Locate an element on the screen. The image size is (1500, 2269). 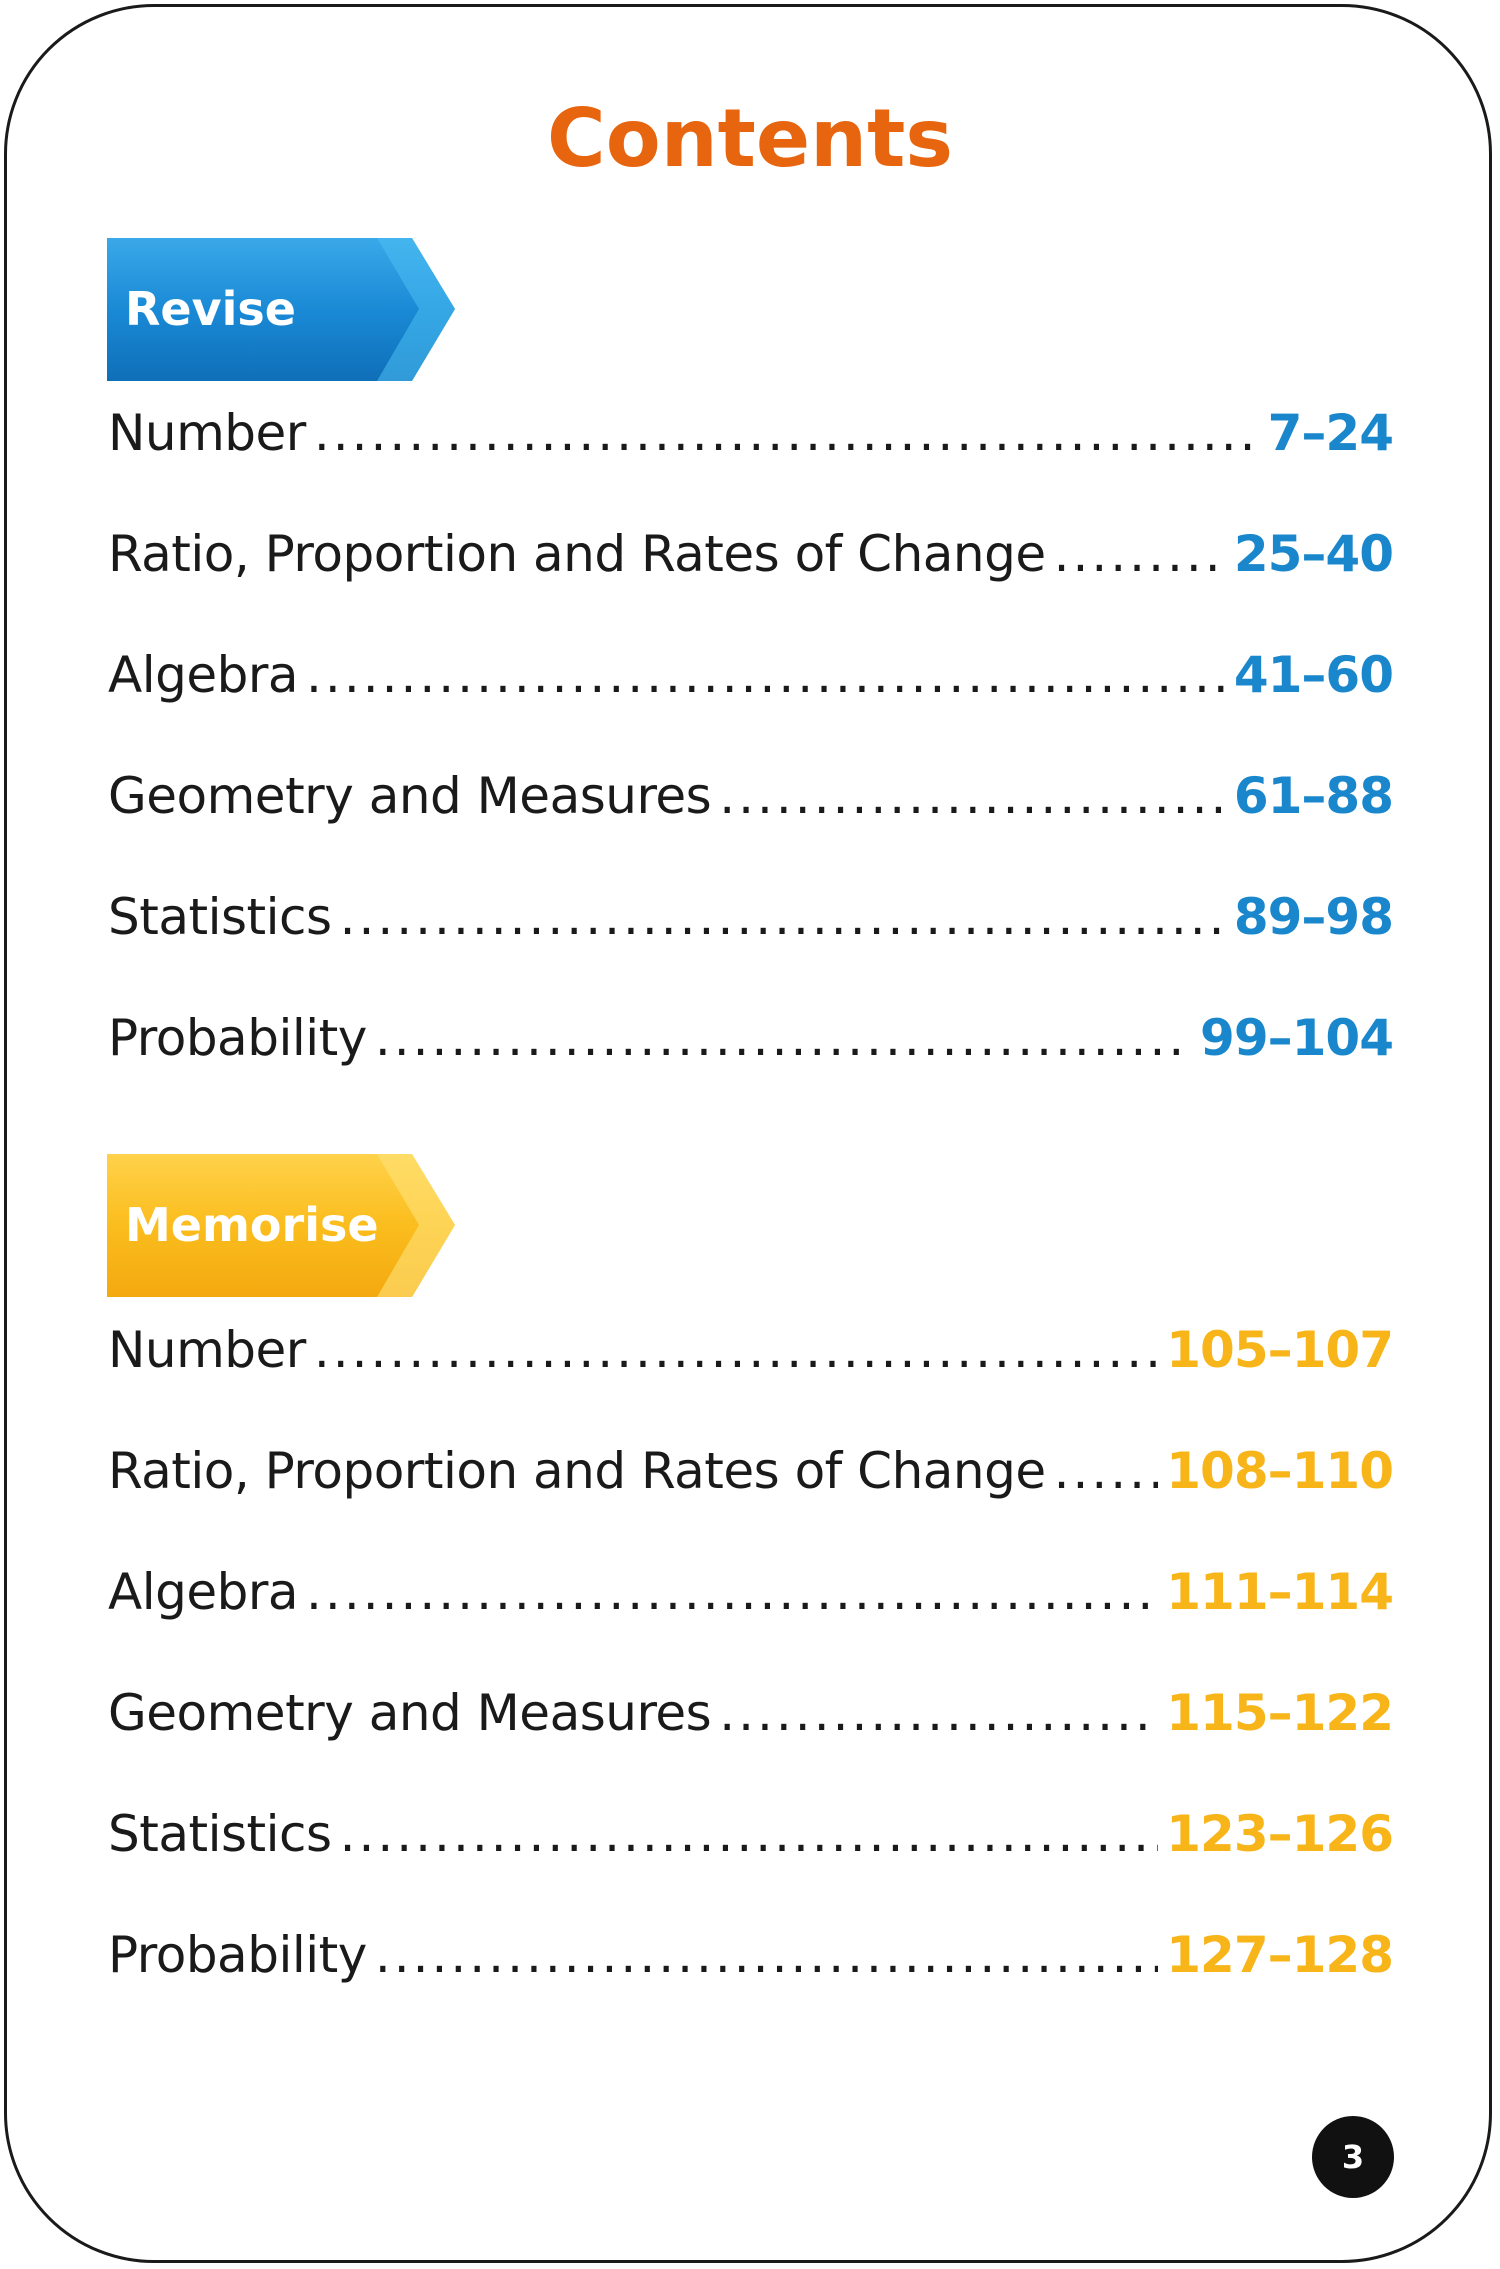
toc-entry-pages: 25–40 is located at coordinates (1313, 554).